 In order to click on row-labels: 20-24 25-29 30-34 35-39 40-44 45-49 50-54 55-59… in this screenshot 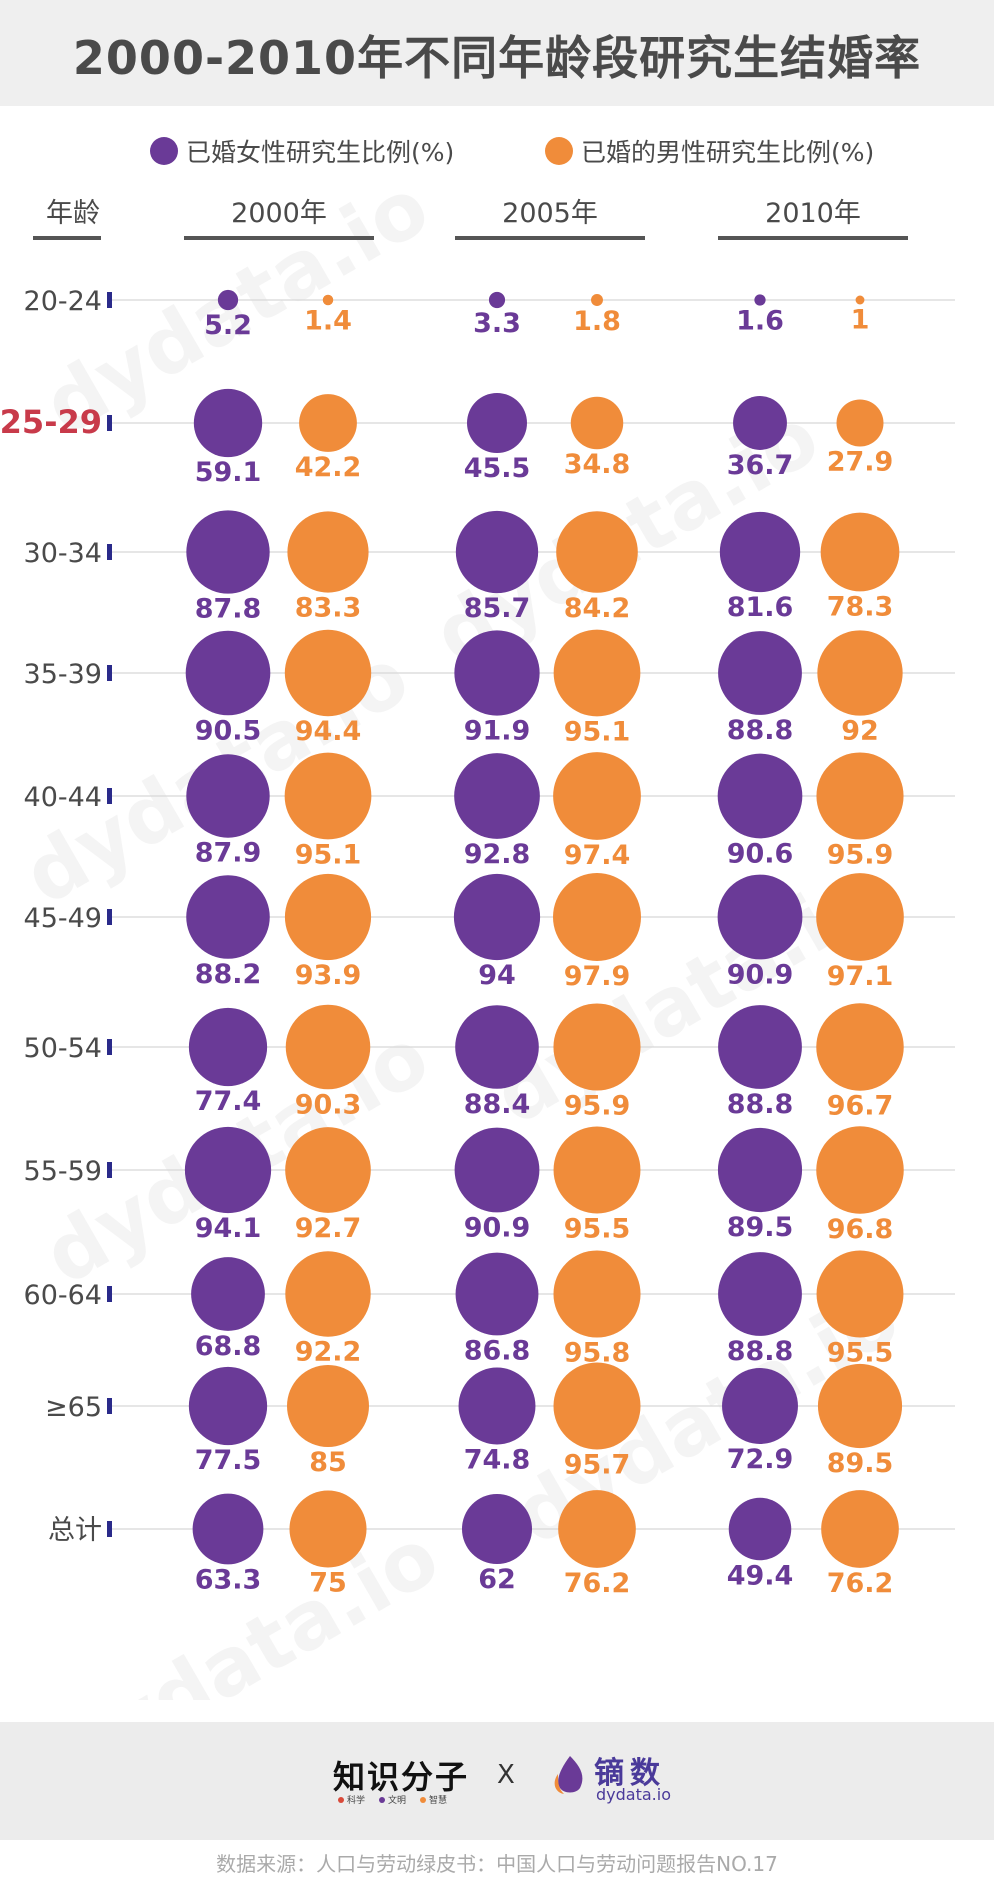, I will do `click(56, 916)`.